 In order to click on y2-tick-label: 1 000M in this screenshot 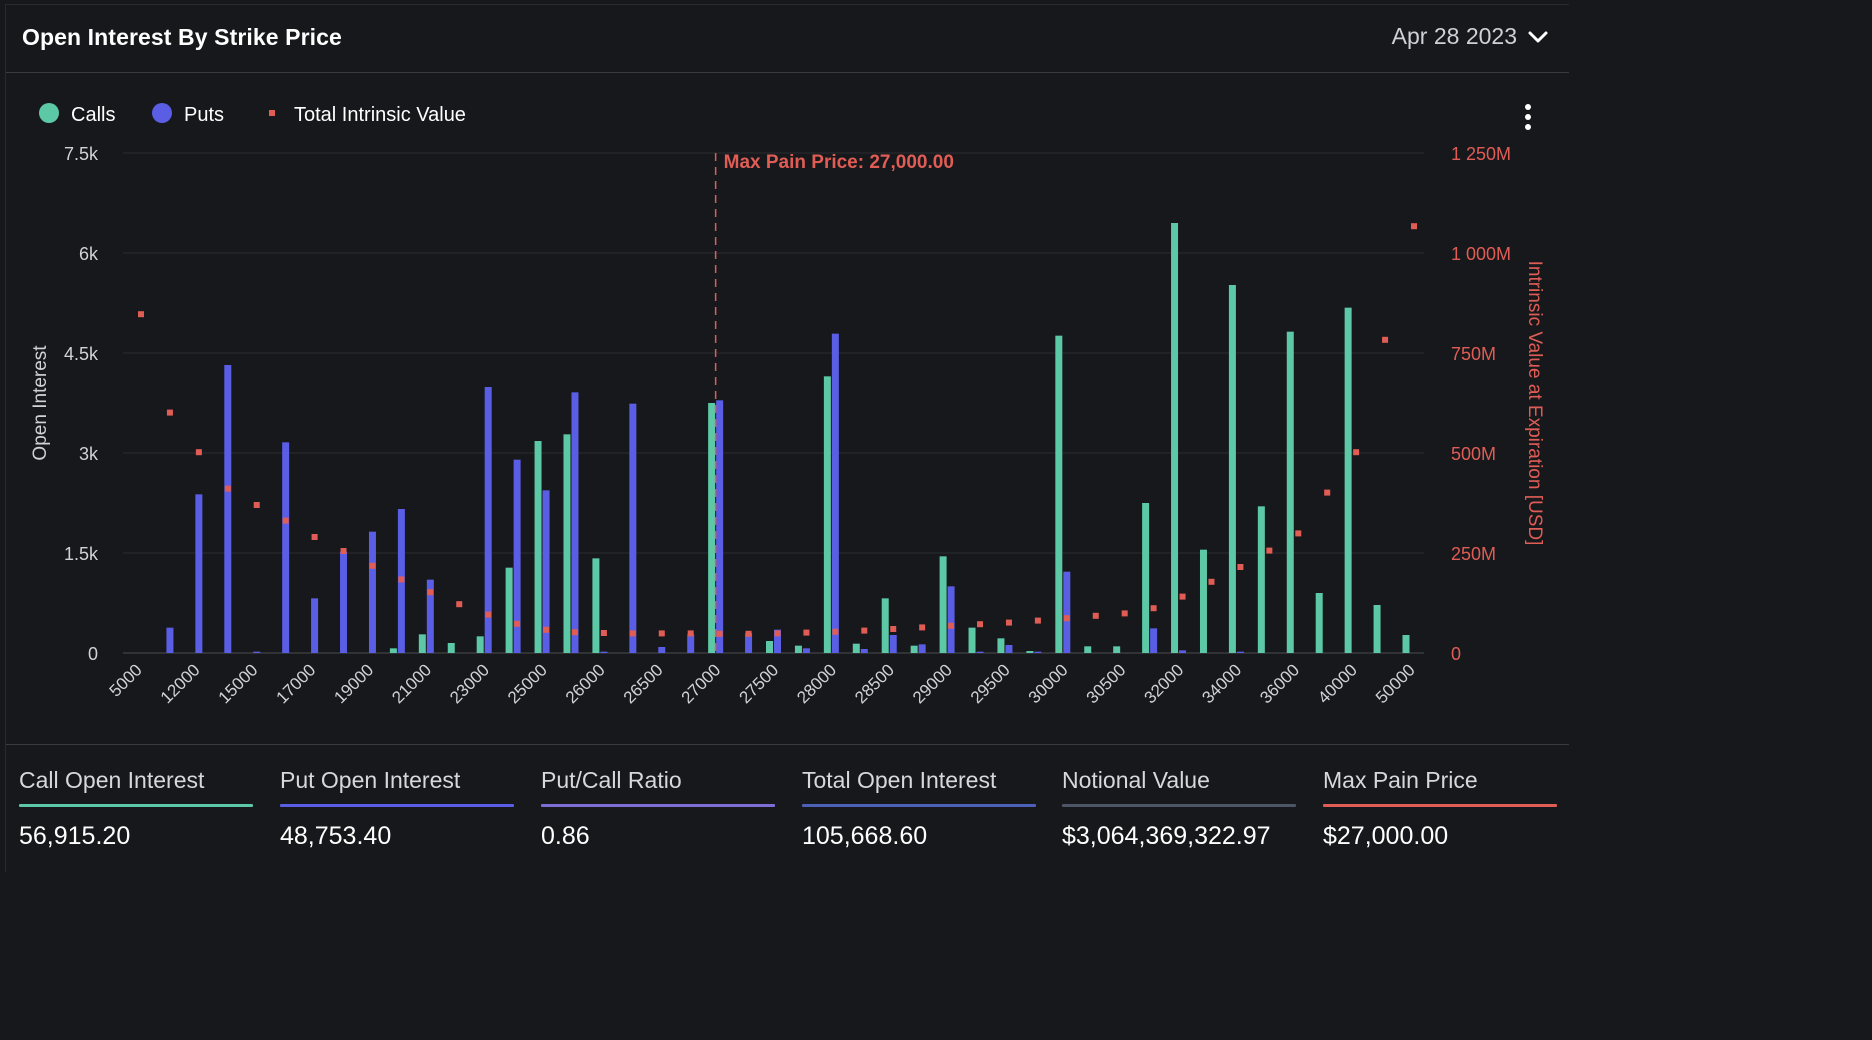, I will do `click(1481, 254)`.